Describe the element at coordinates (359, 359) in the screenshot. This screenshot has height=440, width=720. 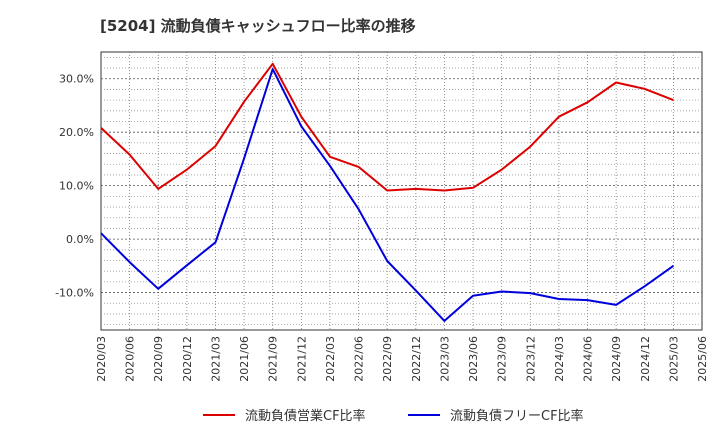
I see `x-tick-label: 2022/06` at that location.